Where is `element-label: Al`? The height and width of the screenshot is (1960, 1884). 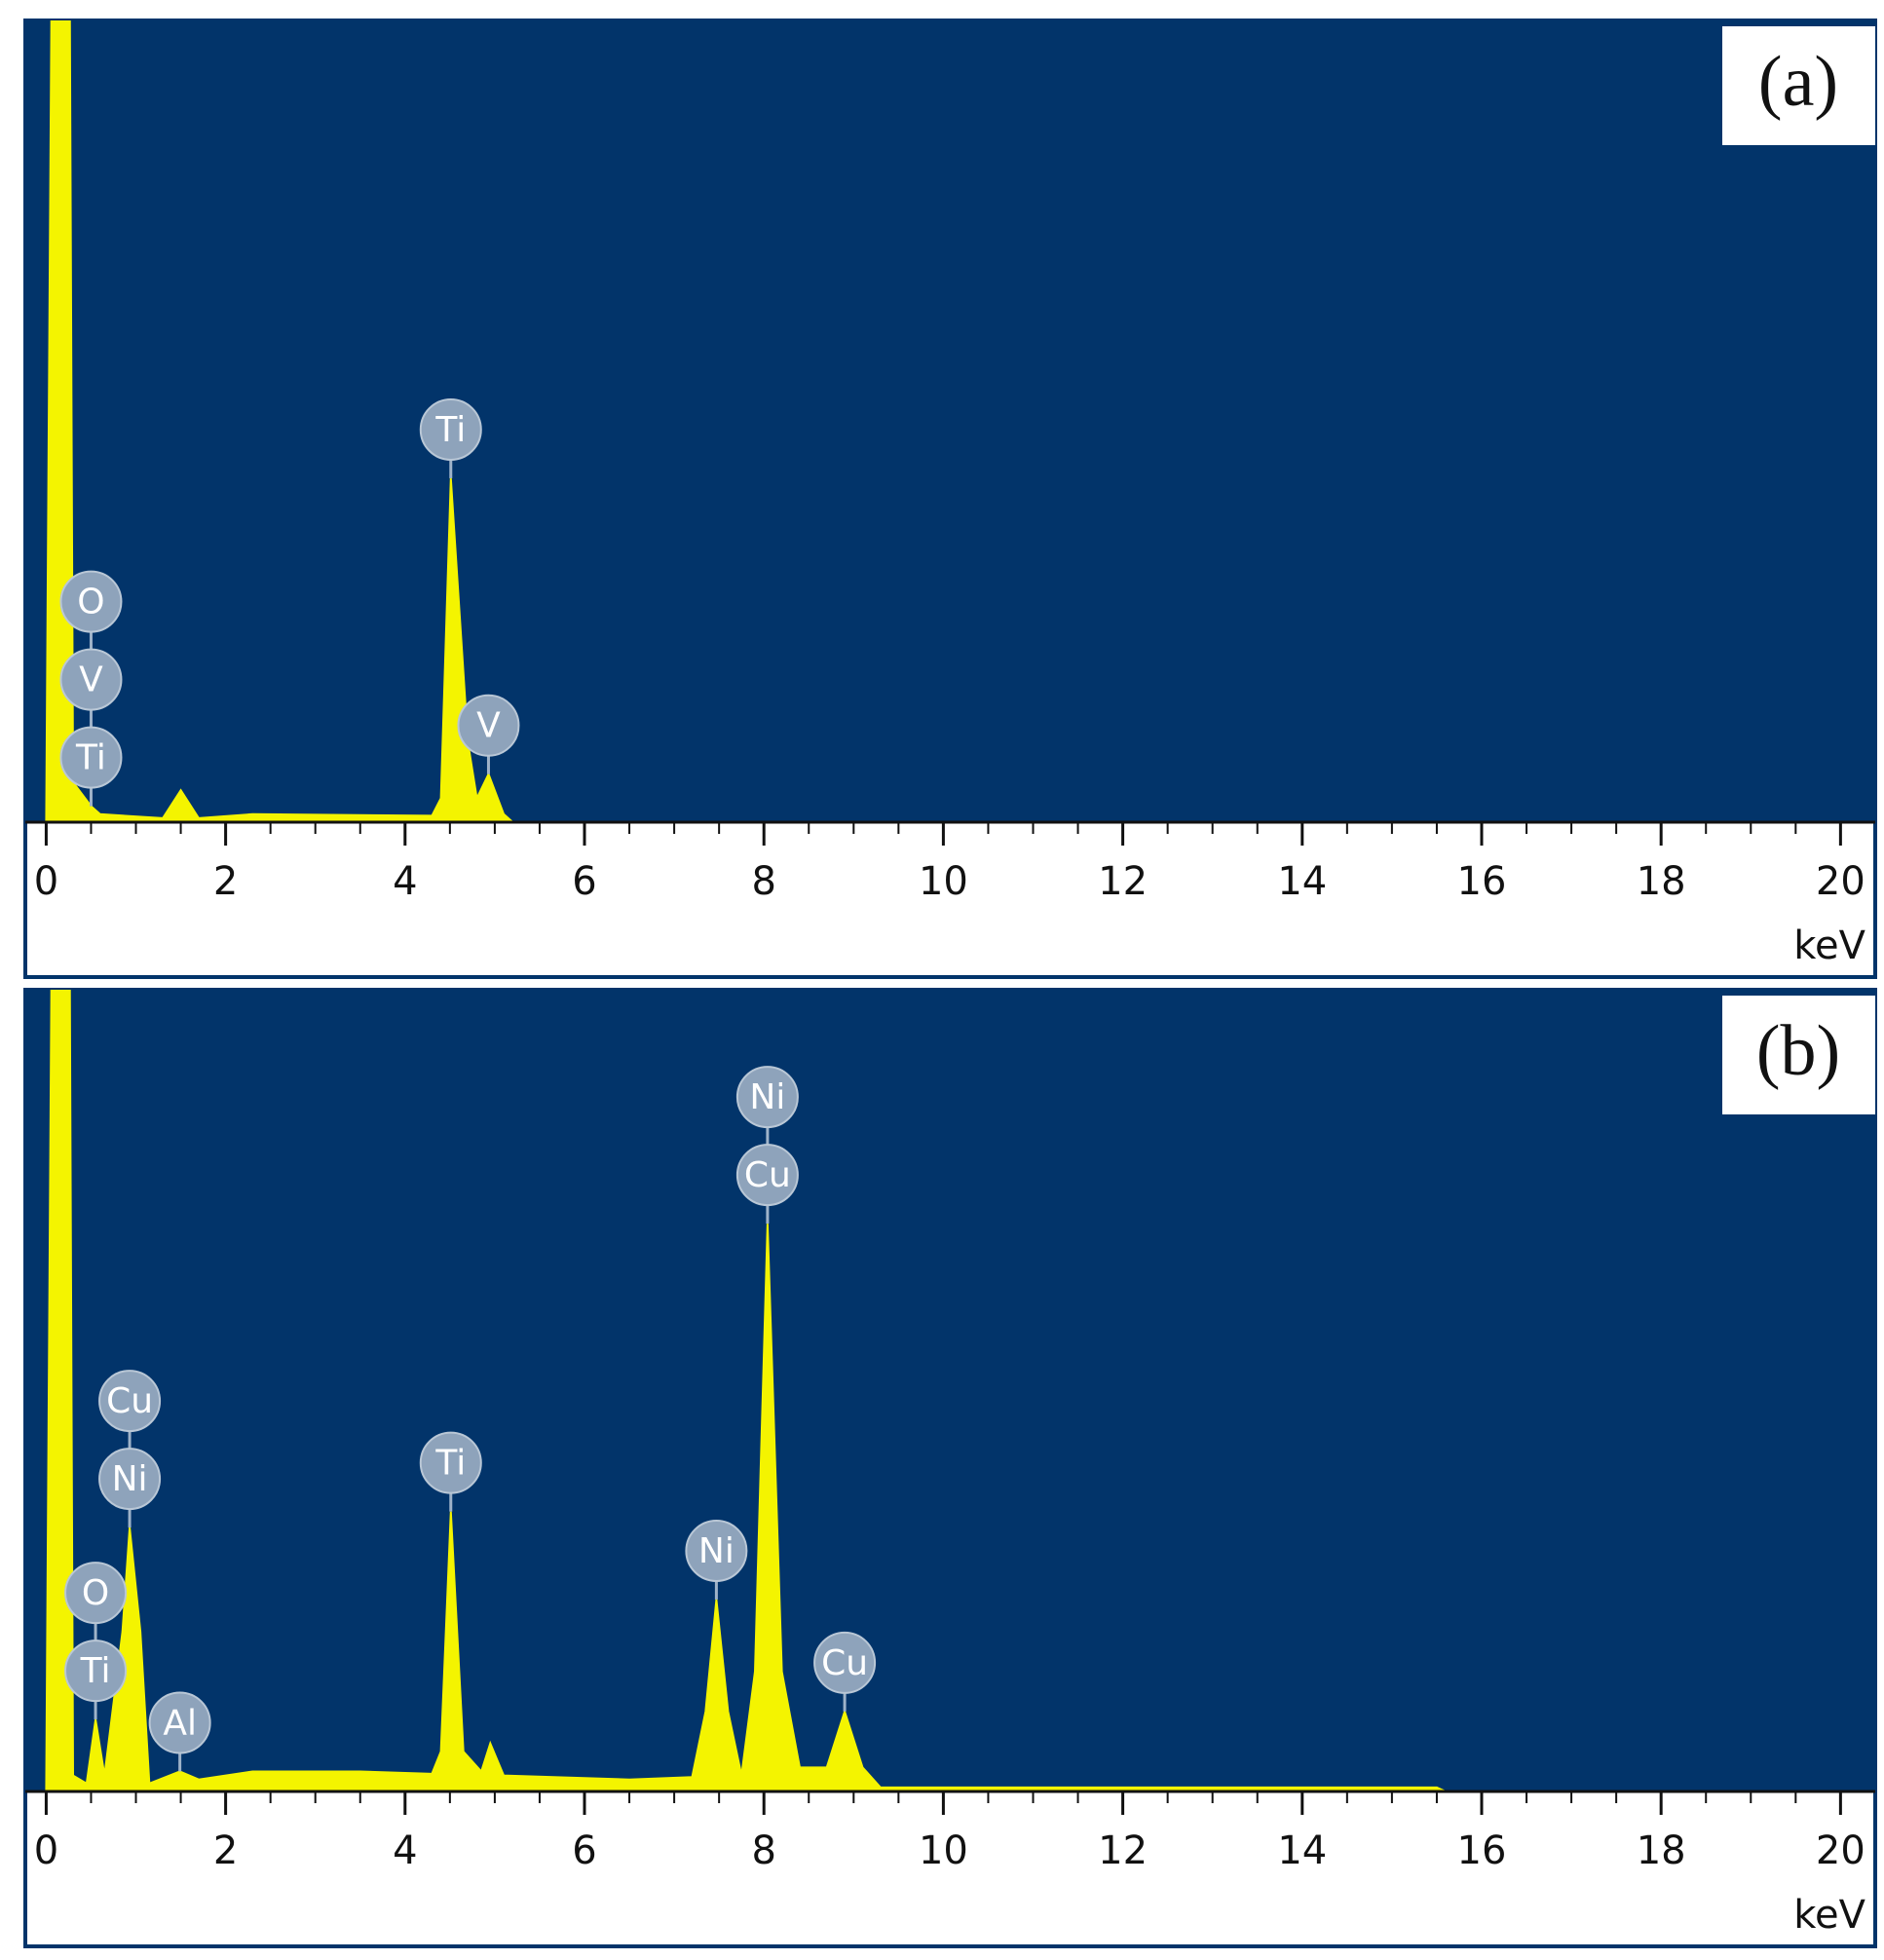
element-label: Al is located at coordinates (180, 1723).